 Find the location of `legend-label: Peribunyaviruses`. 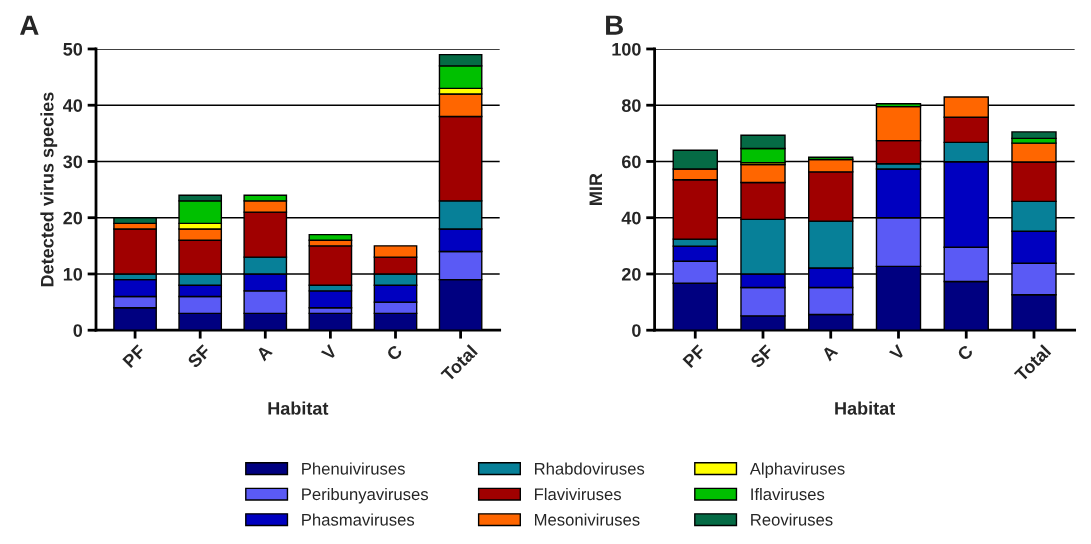

legend-label: Peribunyaviruses is located at coordinates (365, 495).